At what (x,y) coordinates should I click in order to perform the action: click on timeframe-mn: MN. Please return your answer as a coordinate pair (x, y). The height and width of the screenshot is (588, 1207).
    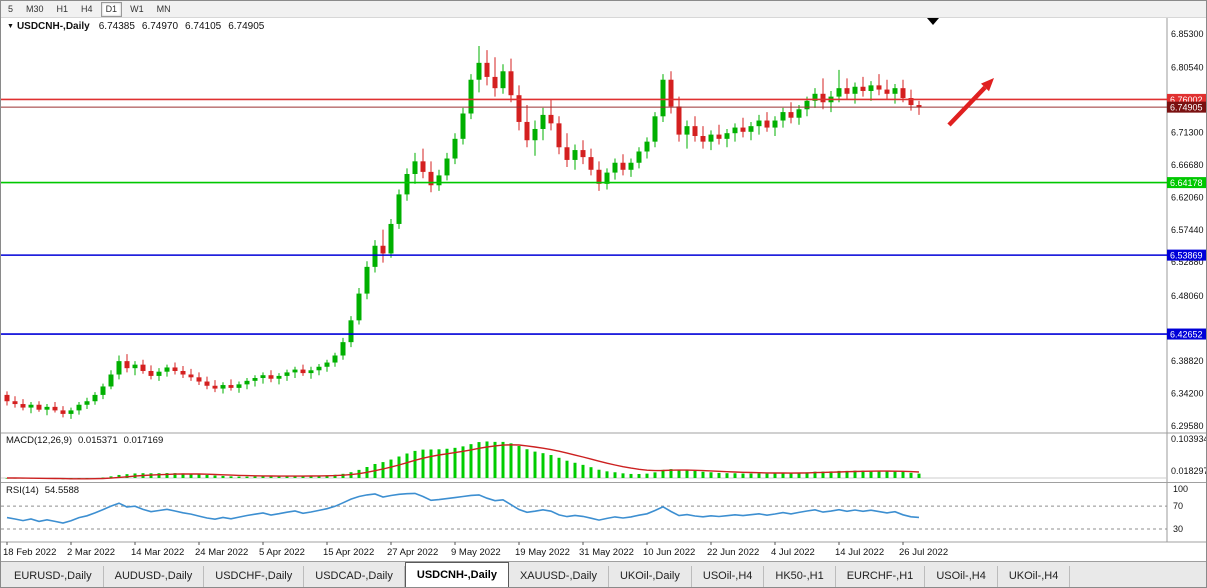
    Looking at the image, I should click on (163, 8).